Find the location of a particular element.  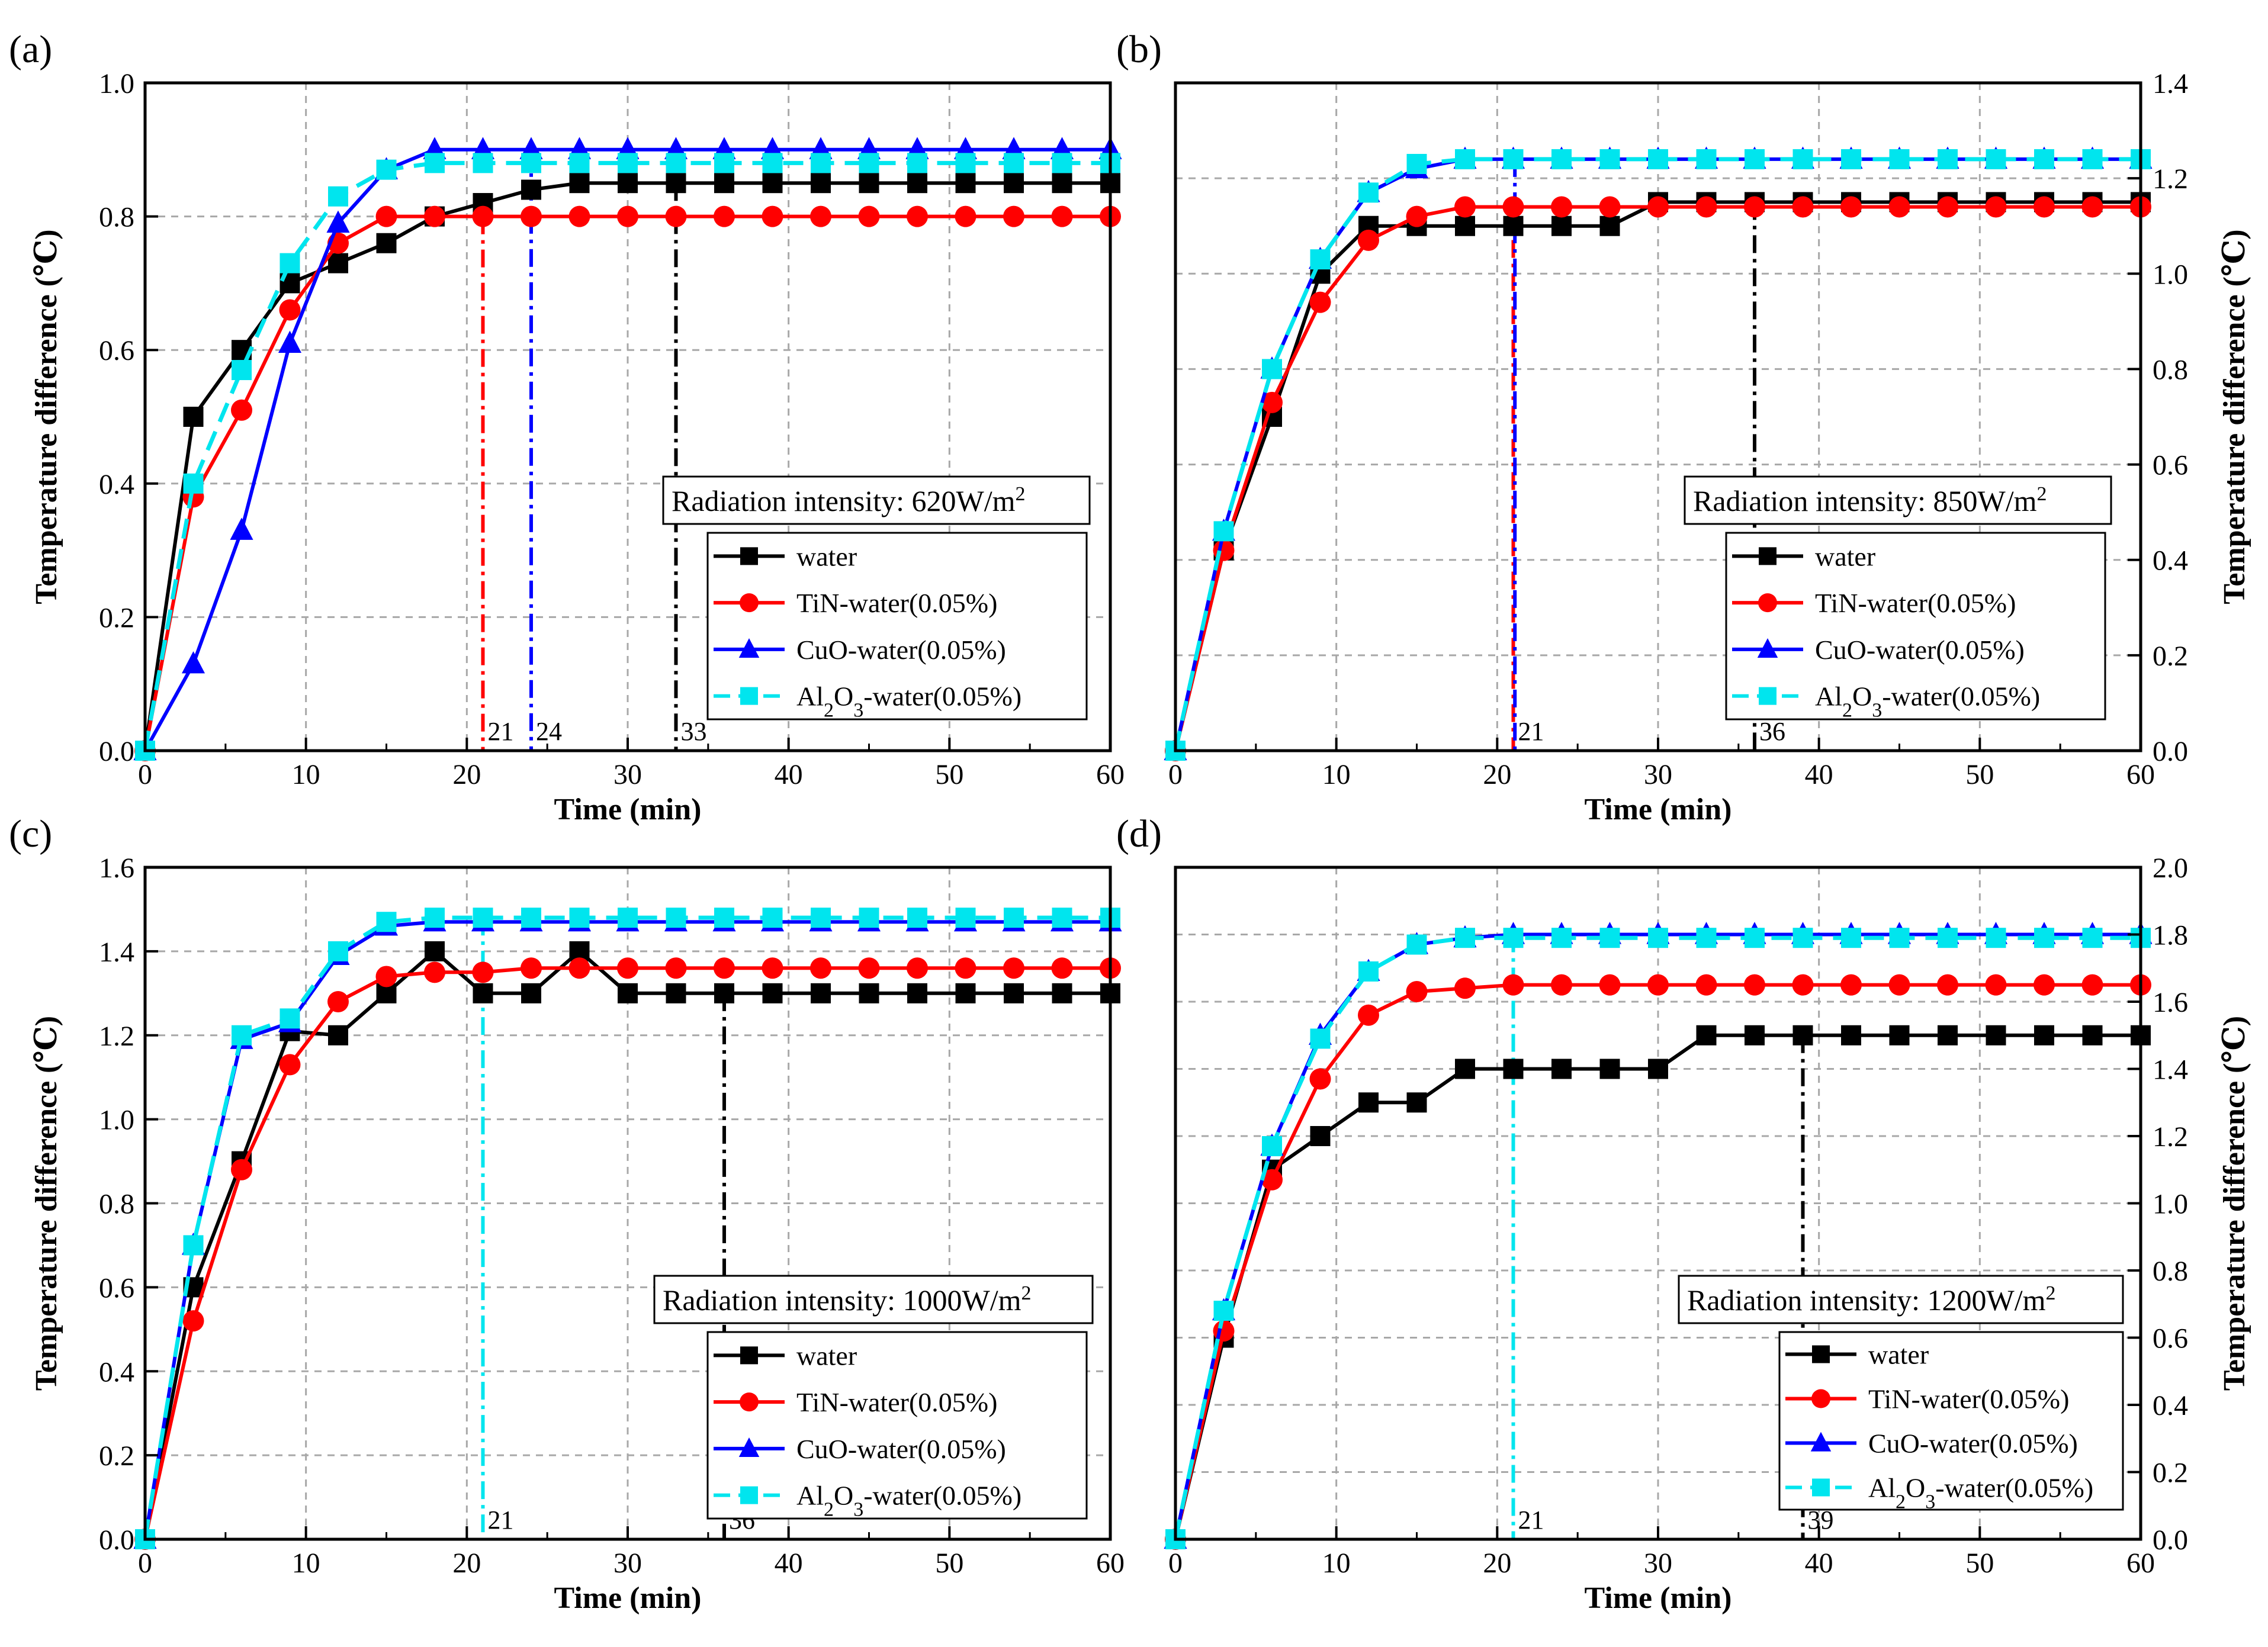

y-tick-label: 0.4 is located at coordinates (117, 484).